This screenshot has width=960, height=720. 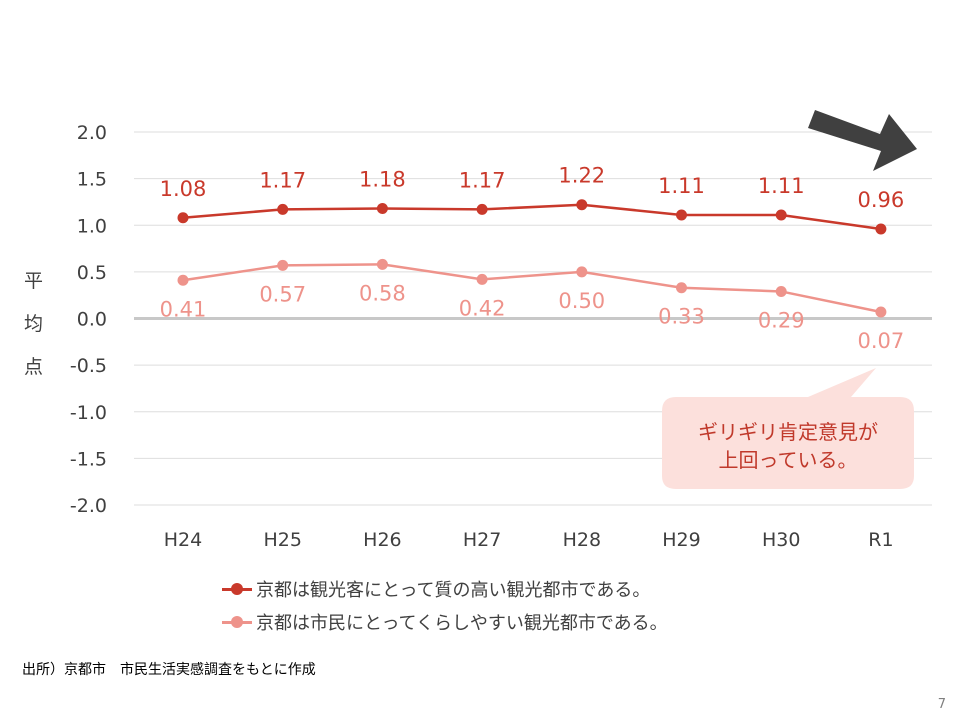 What do you see at coordinates (183, 540) in the screenshot?
I see `x-tick-label: H24` at bounding box center [183, 540].